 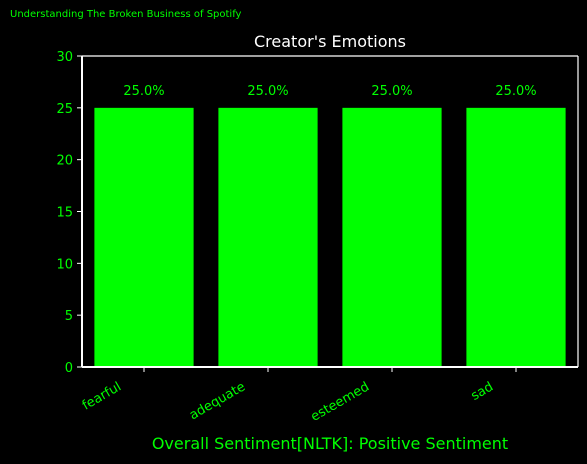 I want to click on y-tick-label-25: 25, so click(x=64, y=109).